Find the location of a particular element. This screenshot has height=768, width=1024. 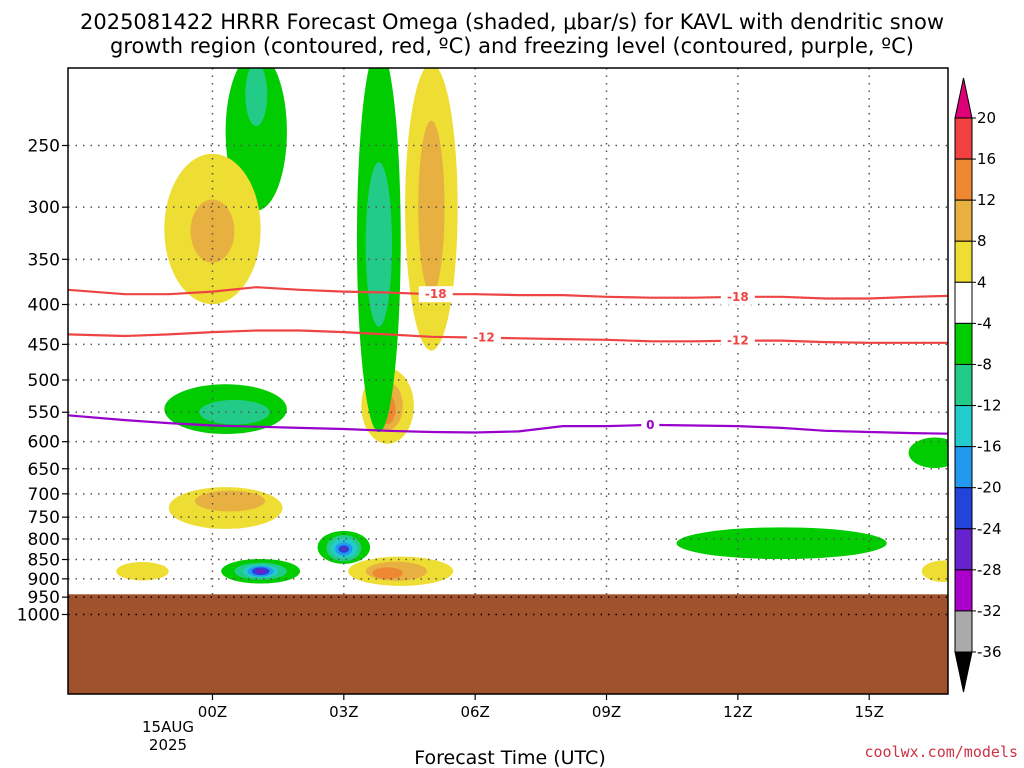

ground-terrain is located at coordinates (508, 644).